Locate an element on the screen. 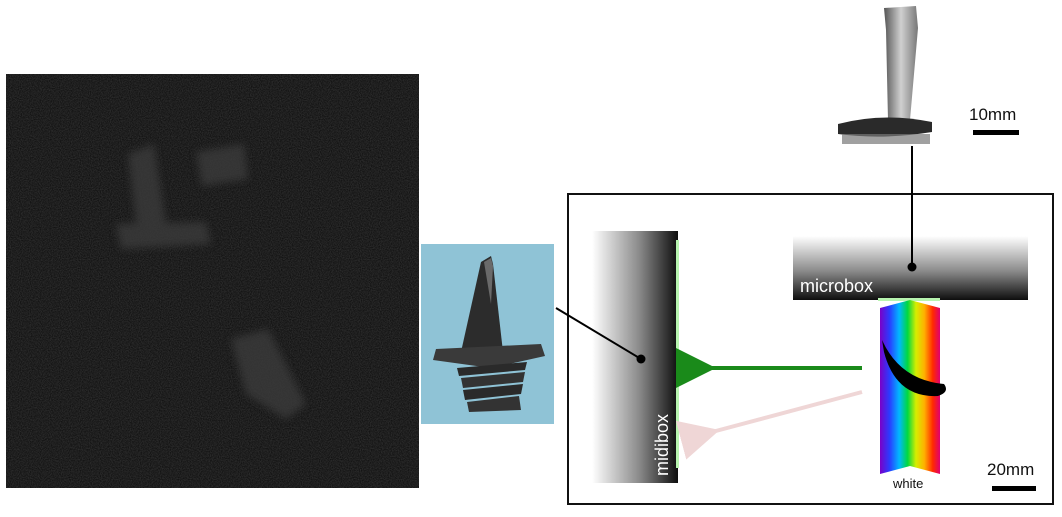 The image size is (1062, 517). midibox-detector-strip is located at coordinates (677, 354).